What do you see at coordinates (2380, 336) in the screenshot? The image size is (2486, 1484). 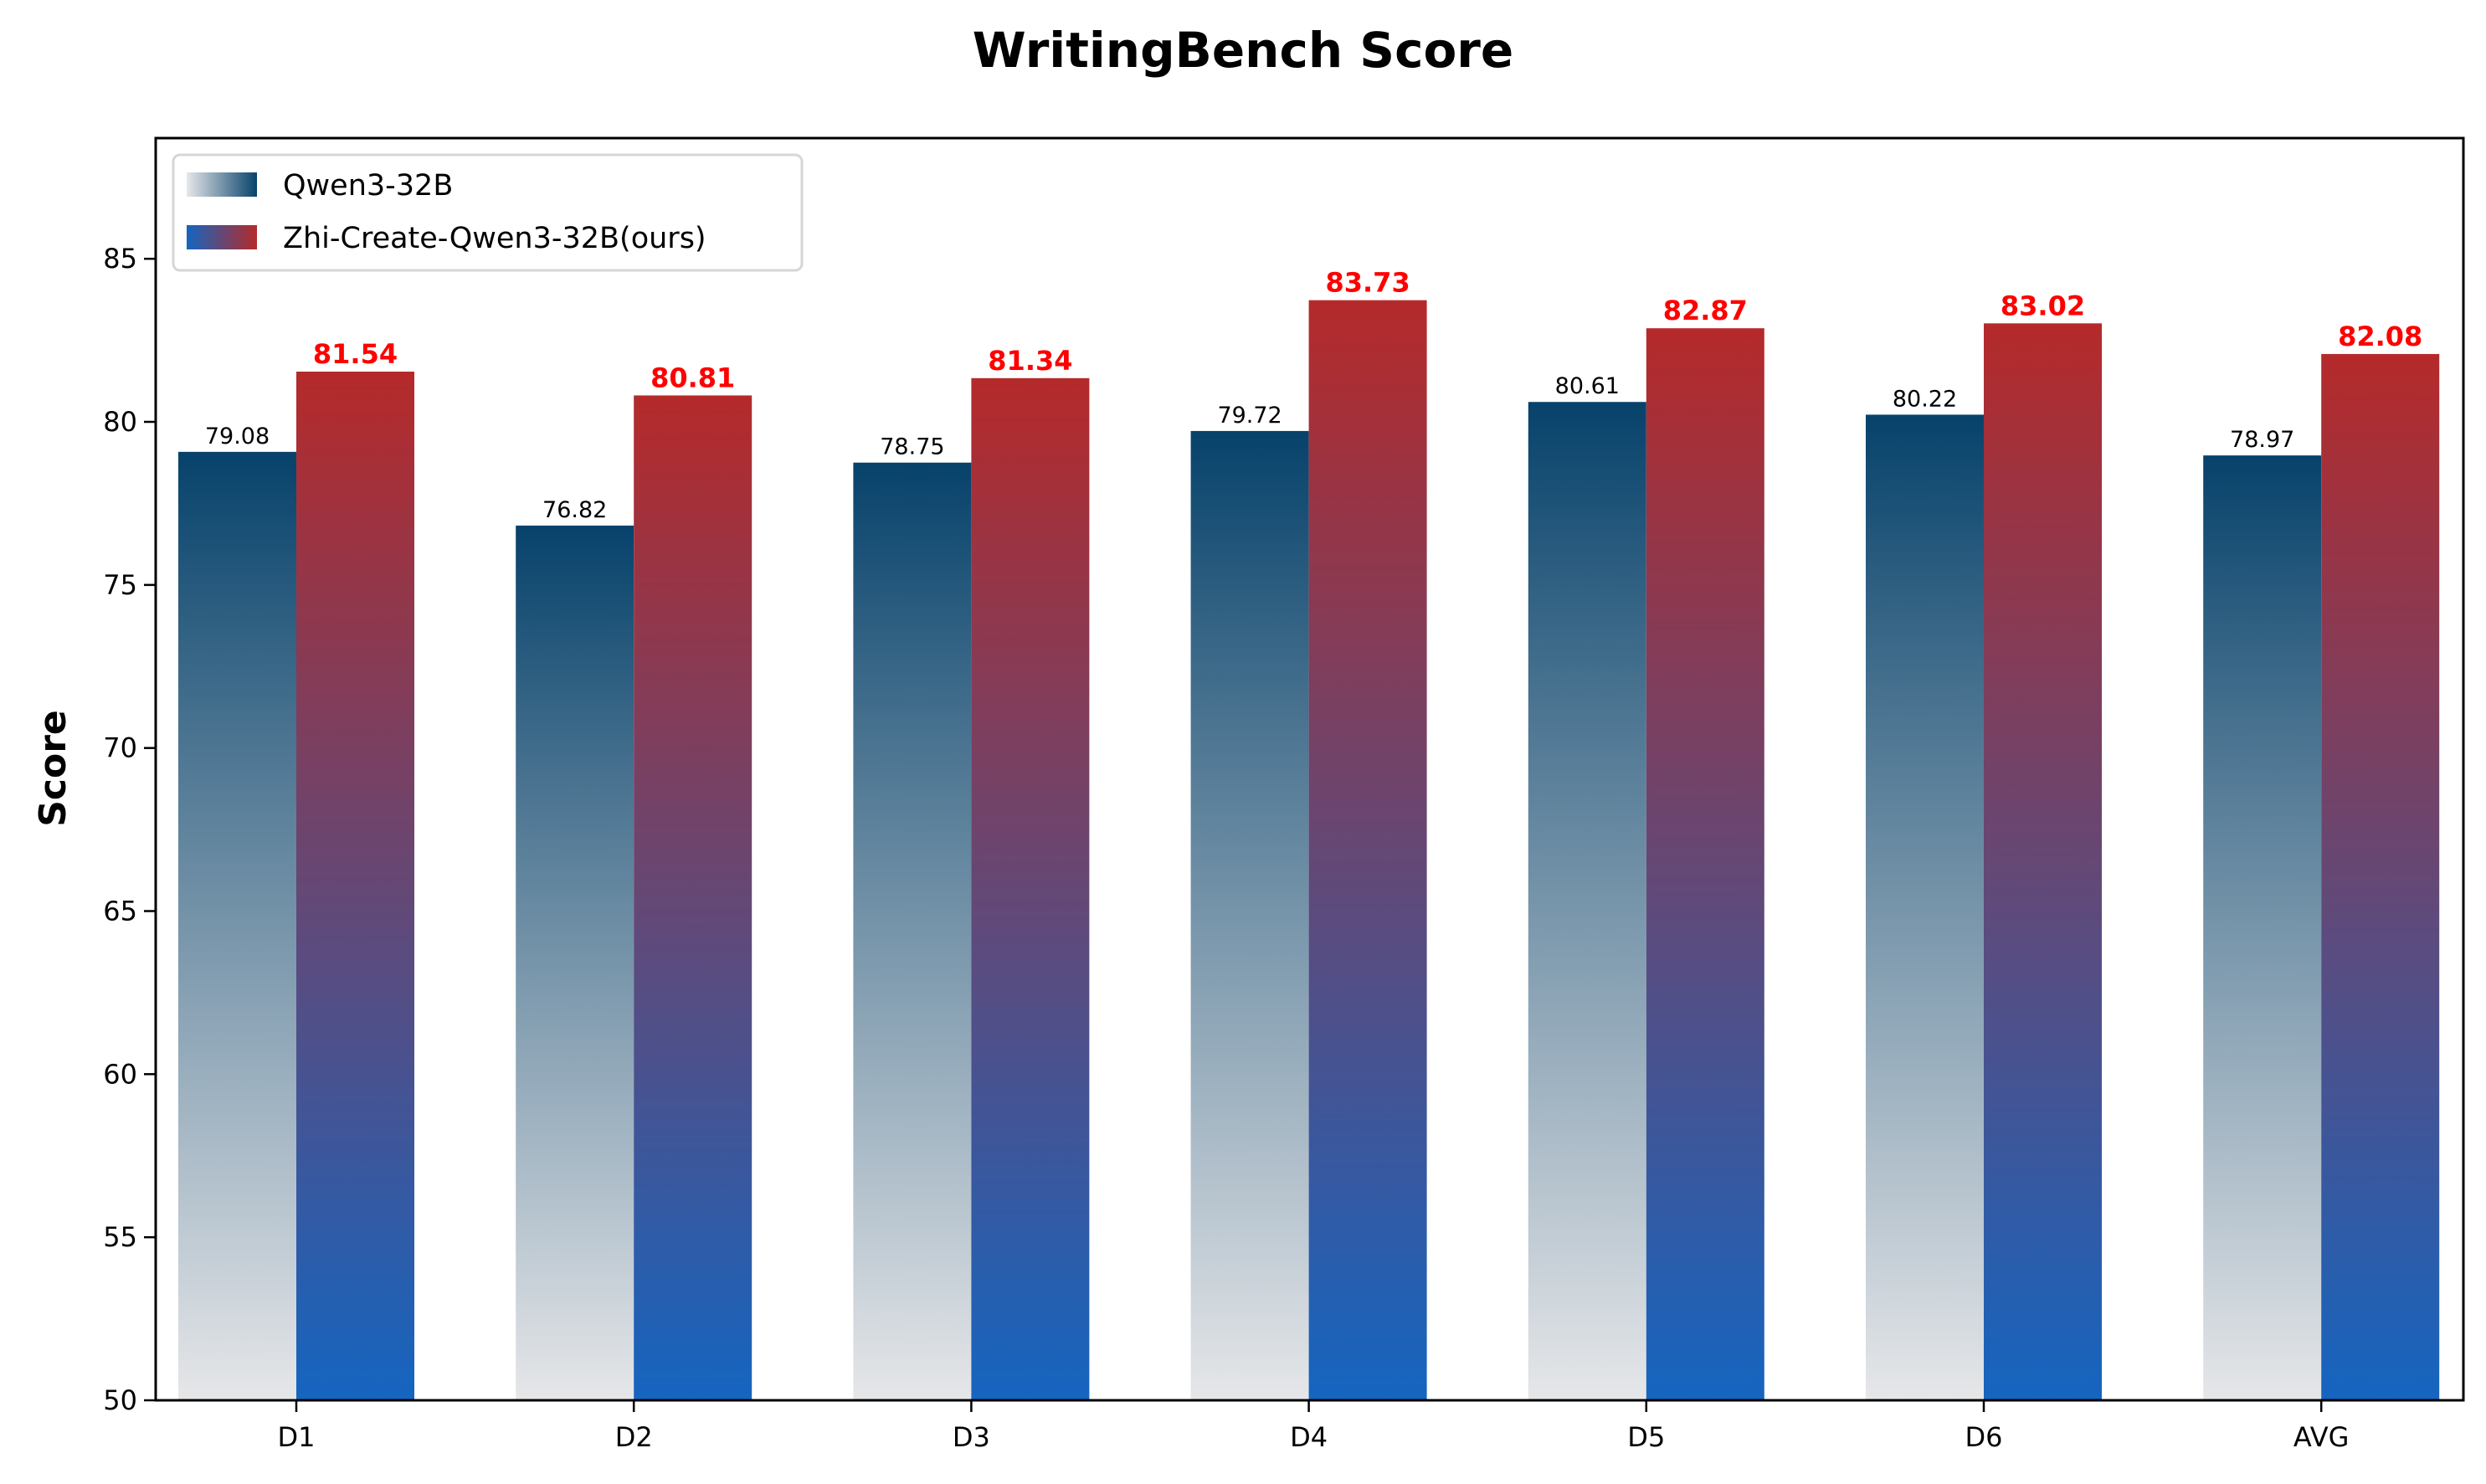 I see `value-label: 82.08` at bounding box center [2380, 336].